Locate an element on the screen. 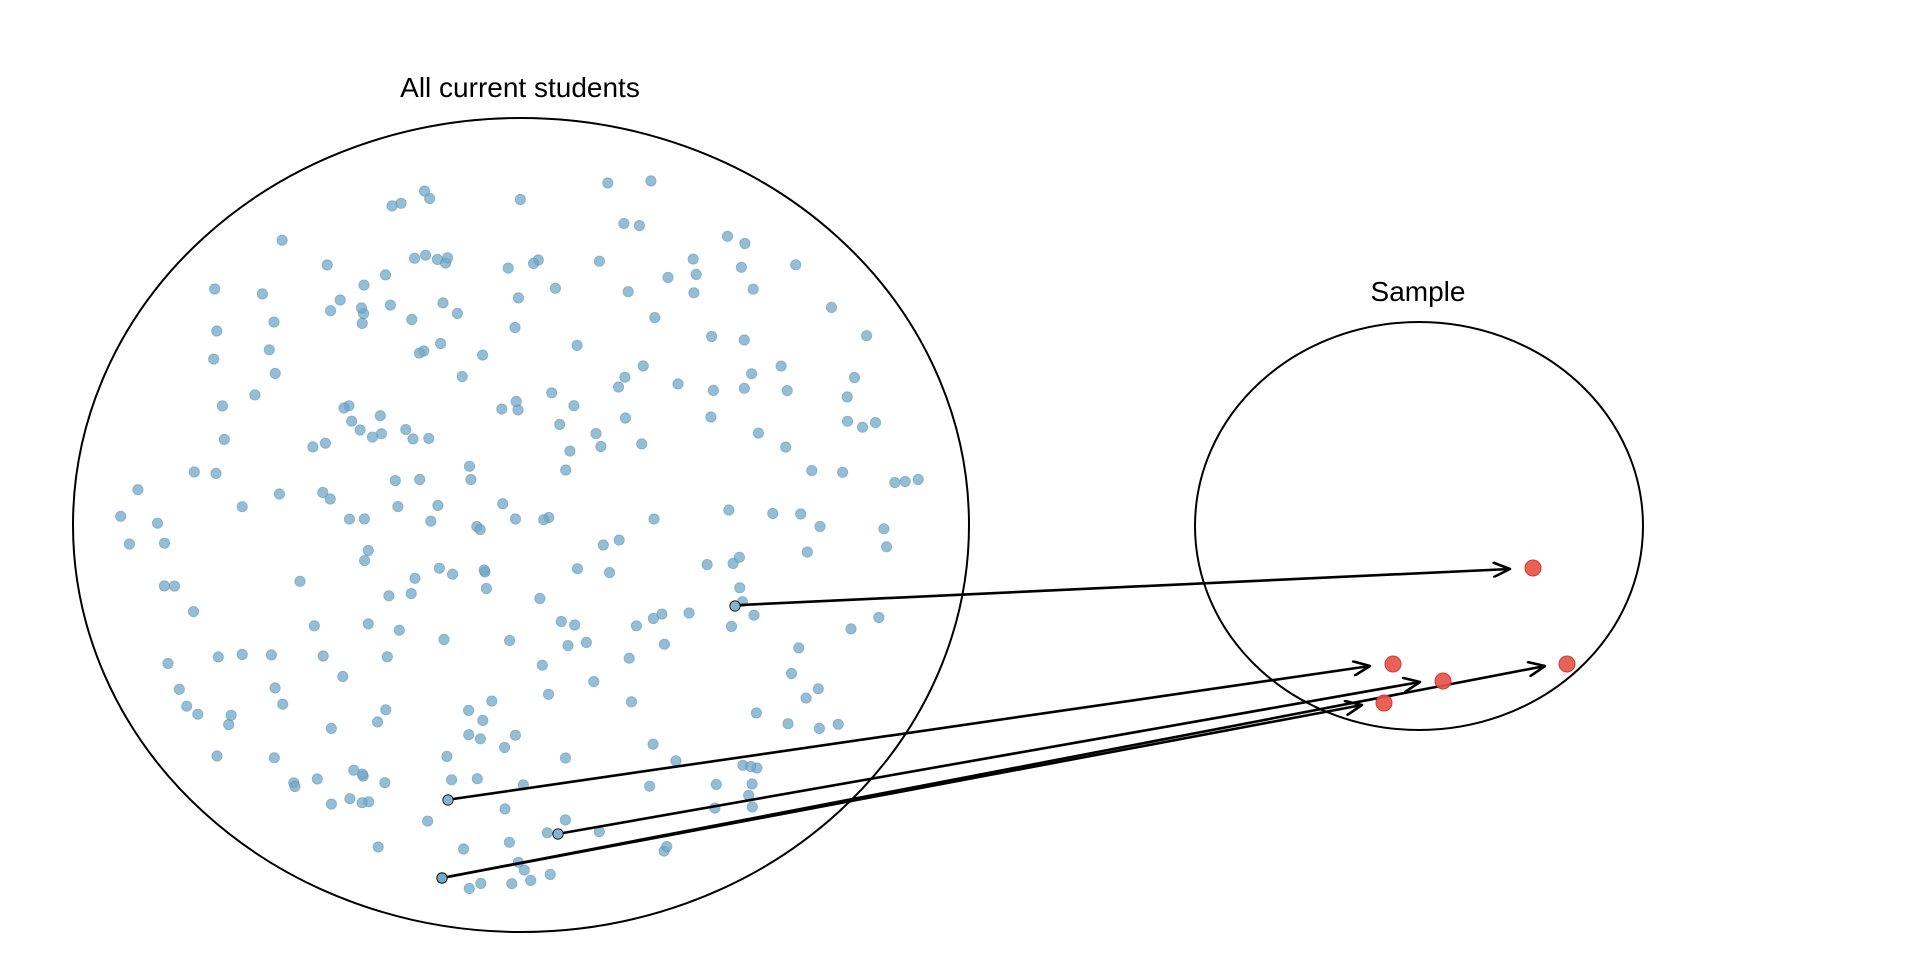 The height and width of the screenshot is (960, 1920). sample-ellipse is located at coordinates (1419, 526).